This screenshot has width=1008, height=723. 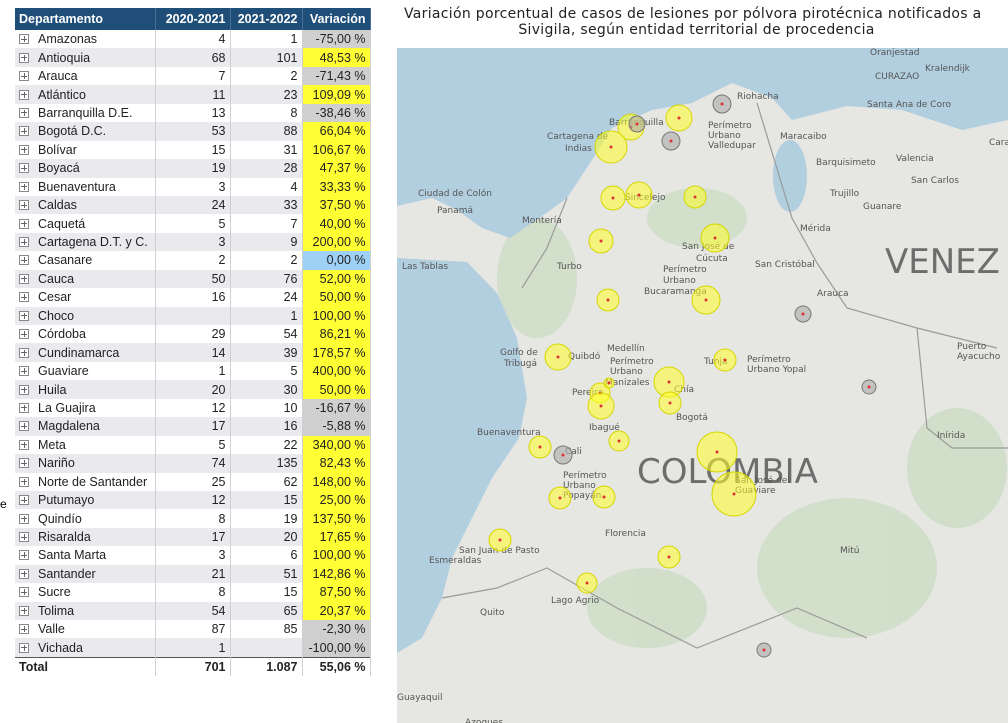 I want to click on count-cell: 12, so click(x=193, y=408).